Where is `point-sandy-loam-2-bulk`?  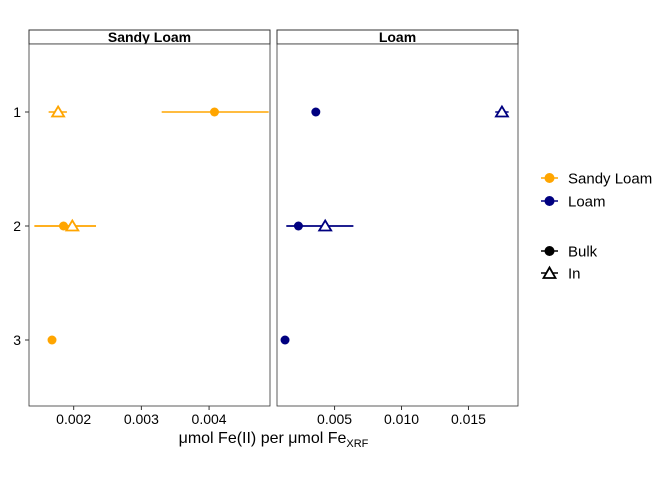
point-sandy-loam-2-bulk is located at coordinates (64, 226).